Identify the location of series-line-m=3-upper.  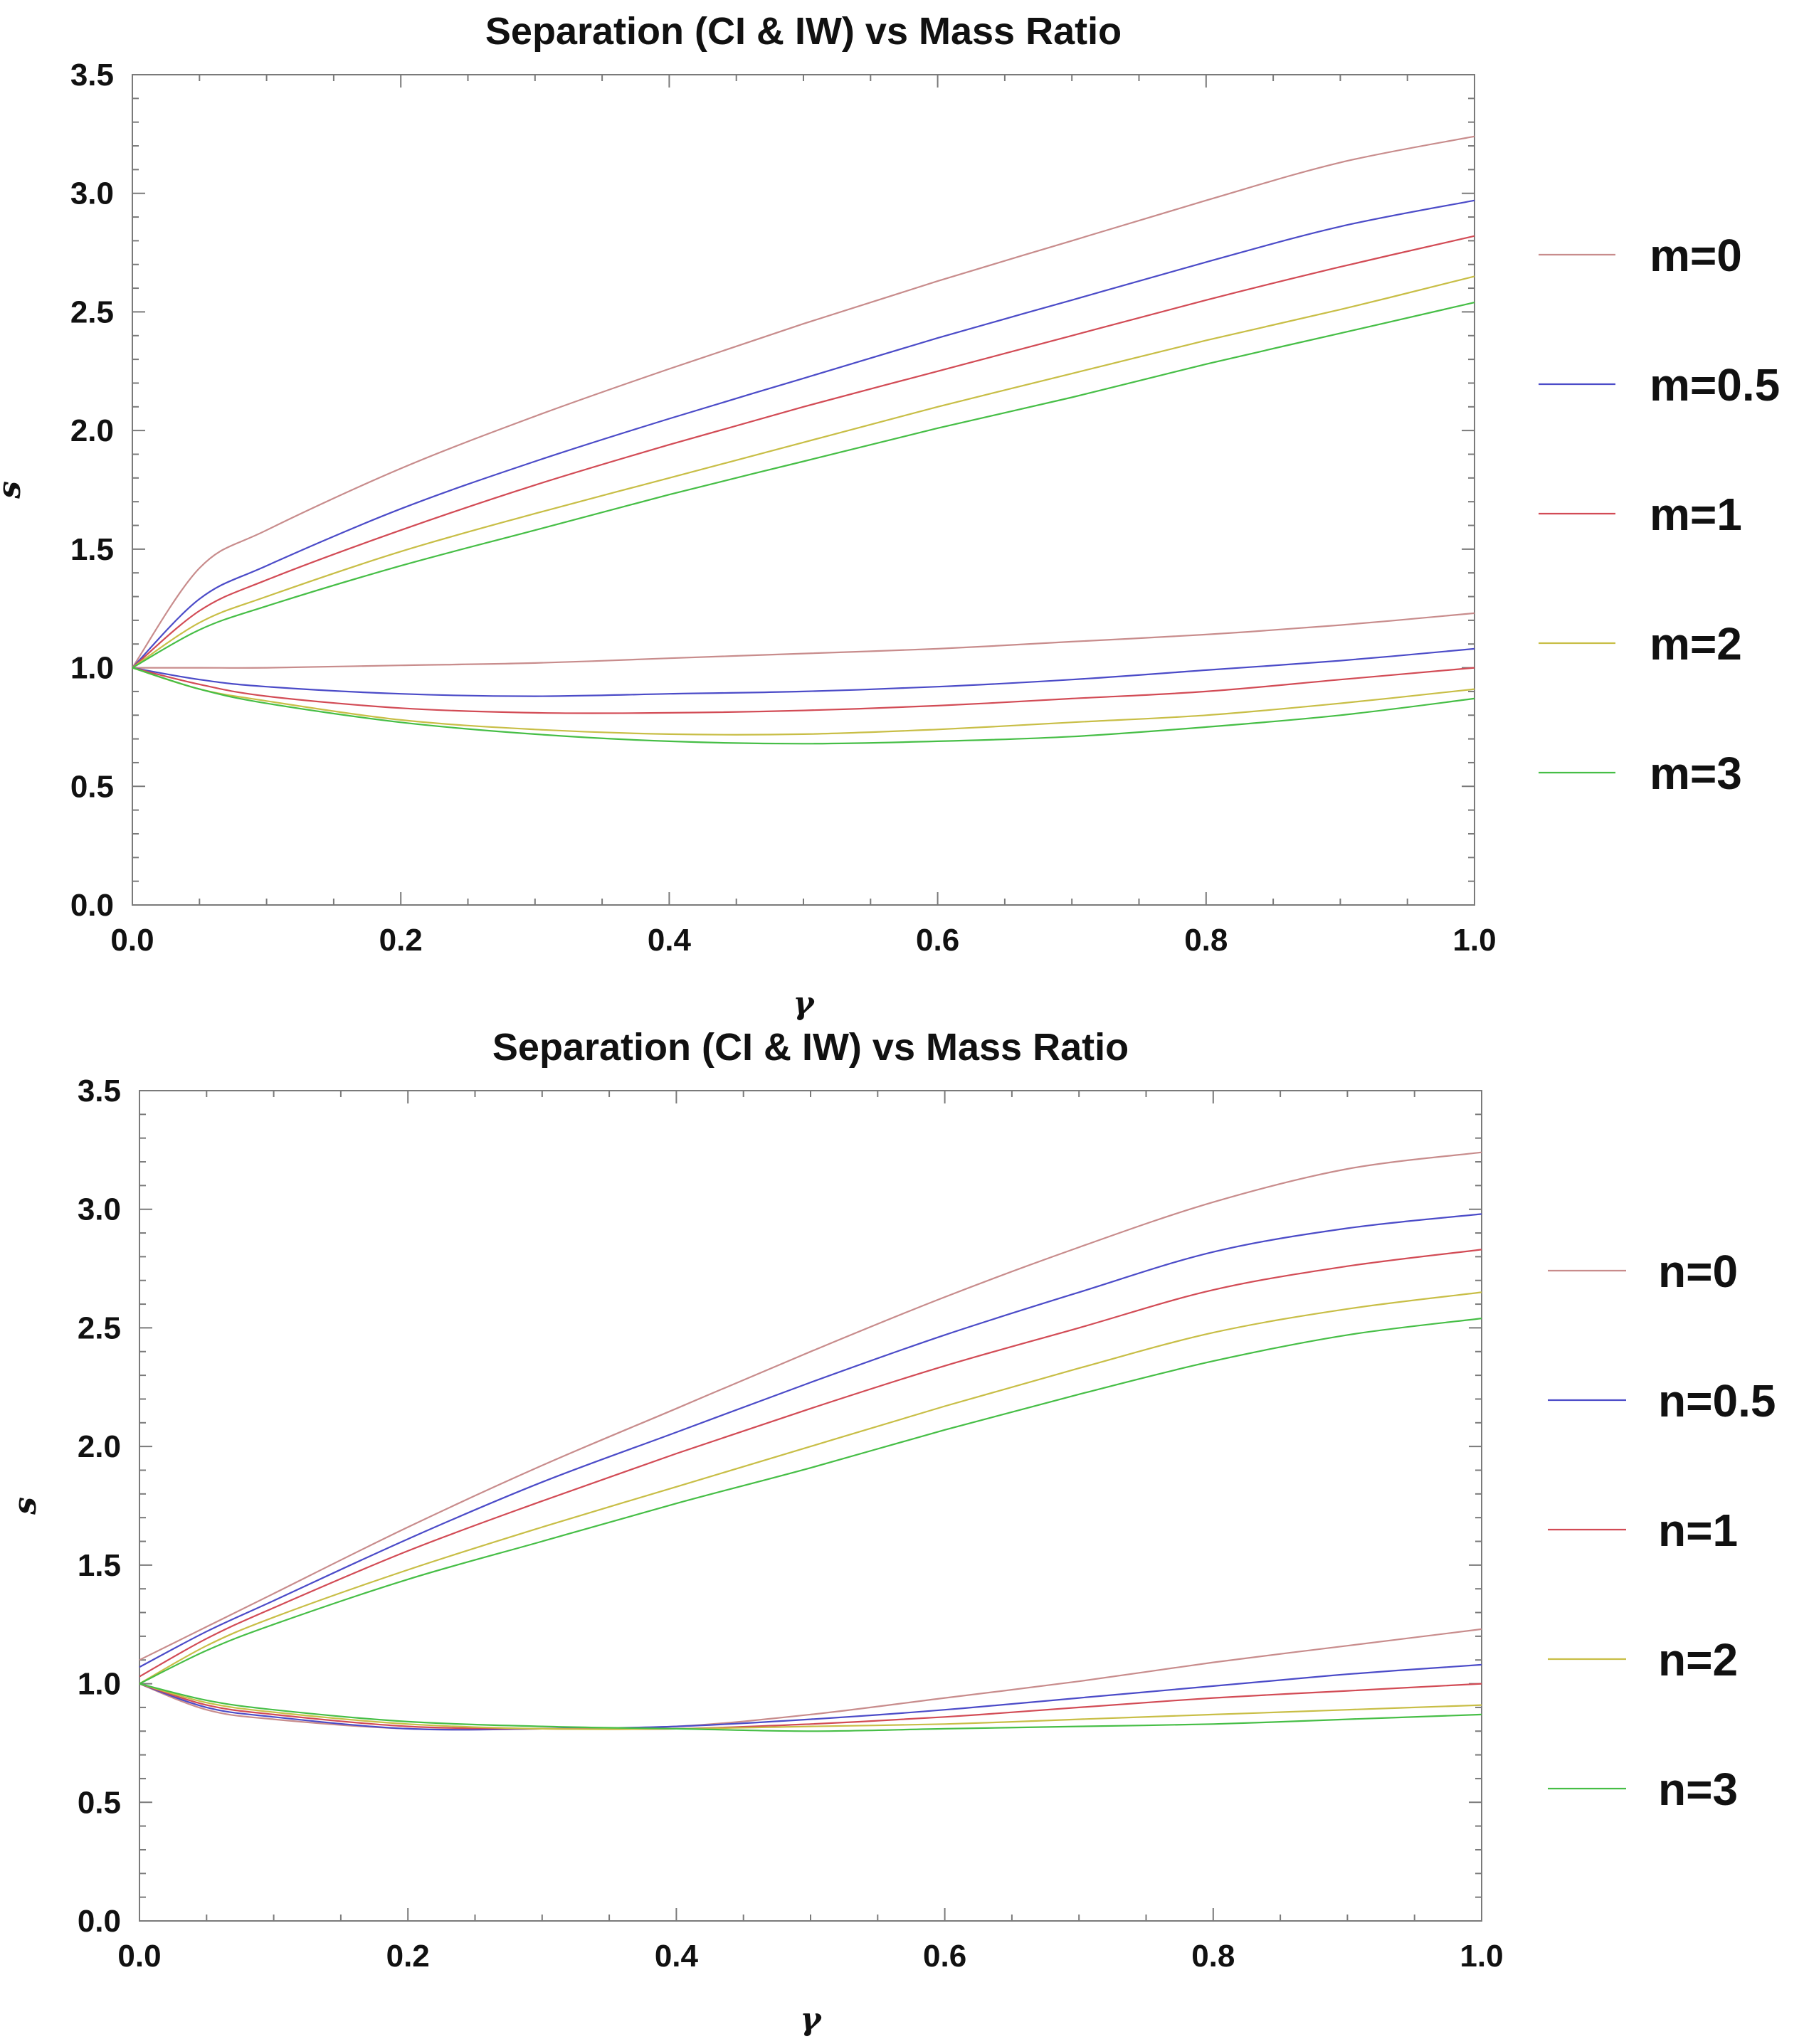
(803, 485).